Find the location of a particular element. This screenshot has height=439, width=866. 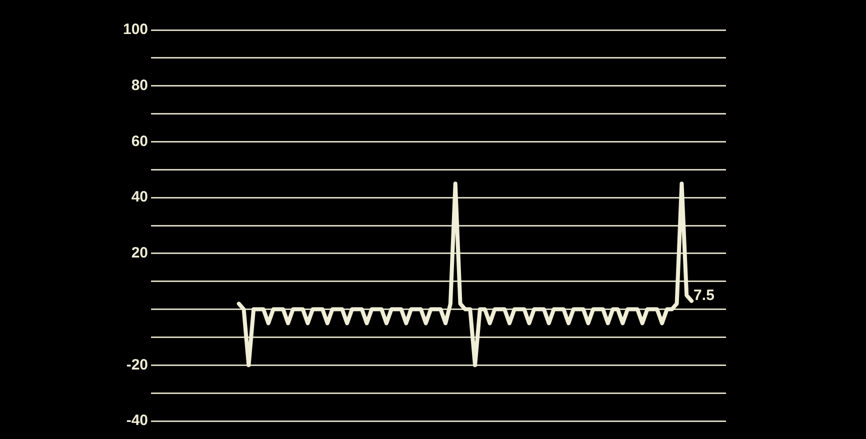

y-tick-label: 100 is located at coordinates (135, 29).